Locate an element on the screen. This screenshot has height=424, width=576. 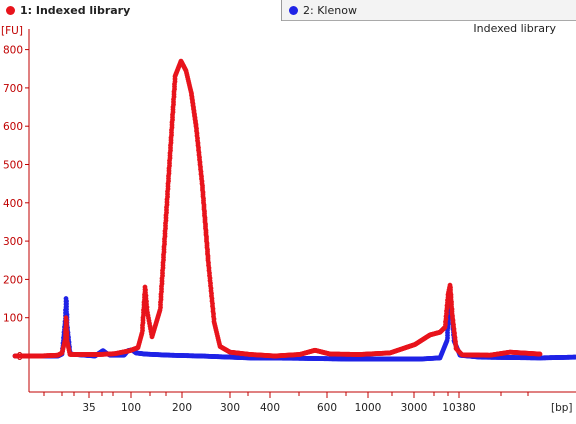
y-tick-label: 400 is located at coordinates (13, 204).